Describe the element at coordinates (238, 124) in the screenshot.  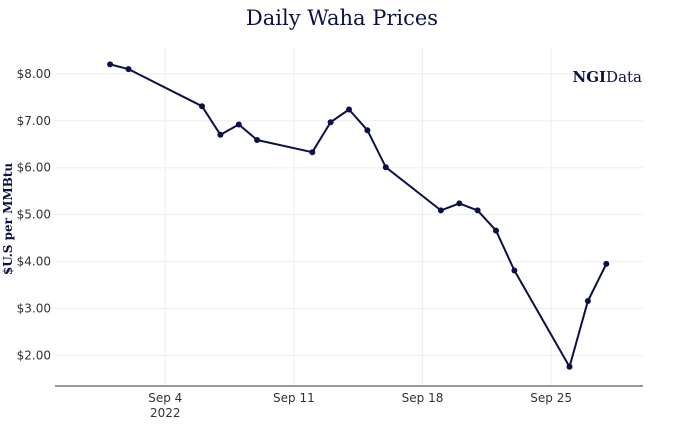
I see `data-point: 2022-09-08: $6.92` at that location.